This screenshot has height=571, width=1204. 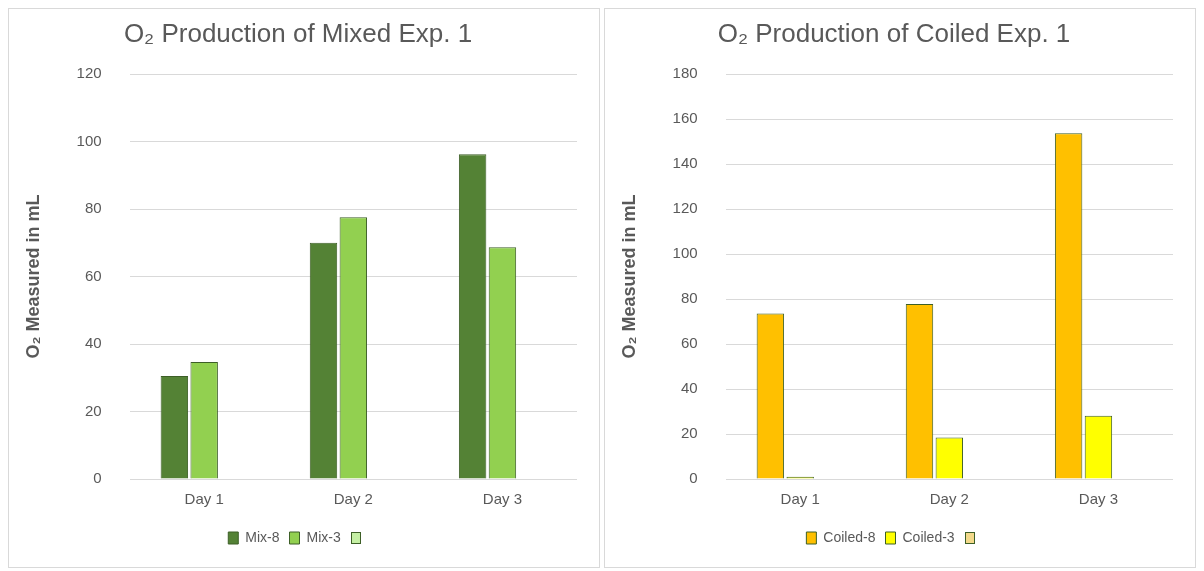 What do you see at coordinates (262, 536) in the screenshot?
I see `legend-label: Mix-8` at bounding box center [262, 536].